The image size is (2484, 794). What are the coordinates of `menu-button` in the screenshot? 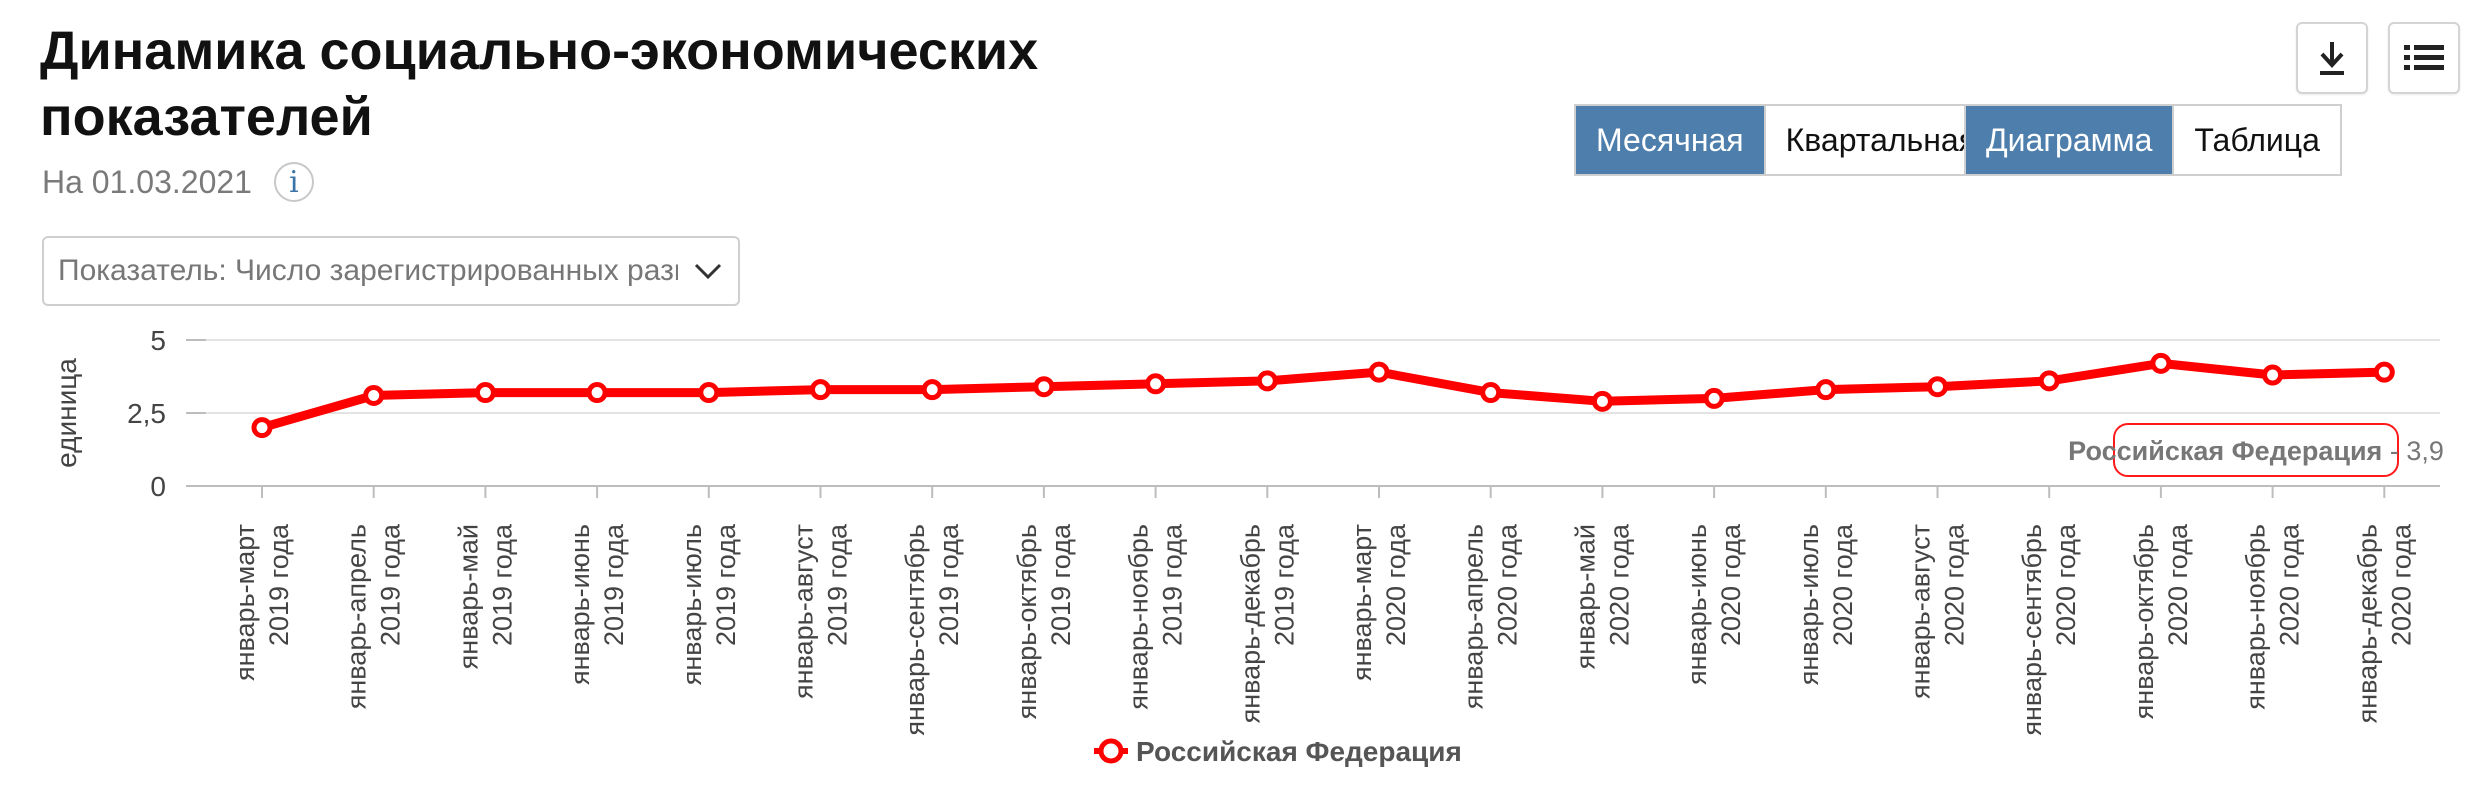 It's located at (2424, 58).